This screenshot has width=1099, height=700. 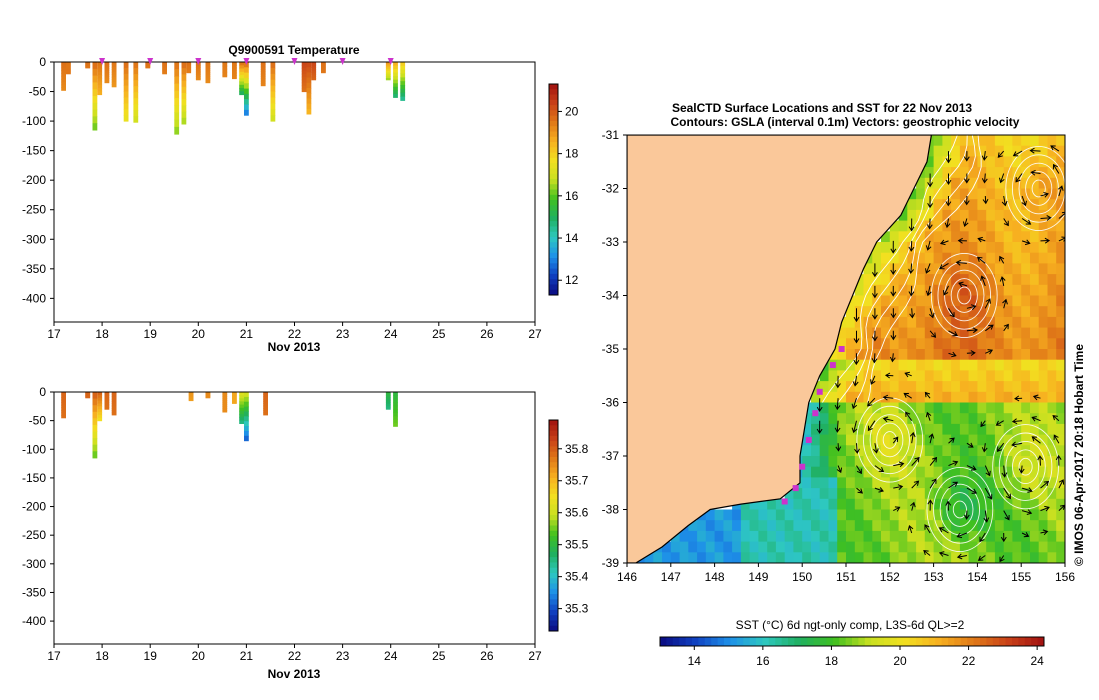 What do you see at coordinates (487, 334) in the screenshot?
I see `x-tick-label: 26` at bounding box center [487, 334].